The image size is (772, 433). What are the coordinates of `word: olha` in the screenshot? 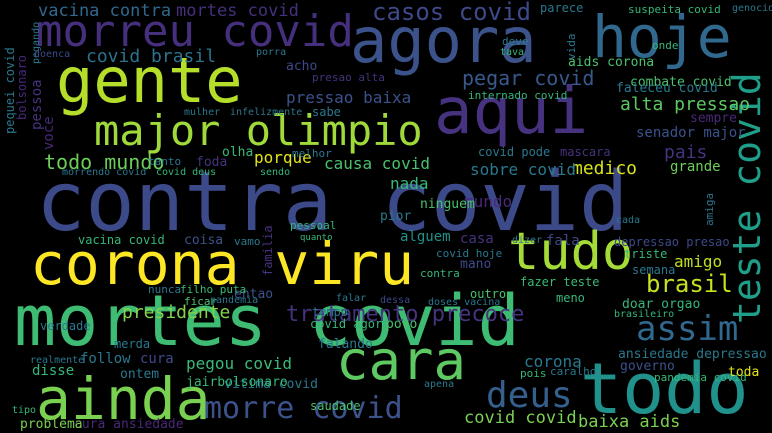 It's located at (238, 152).